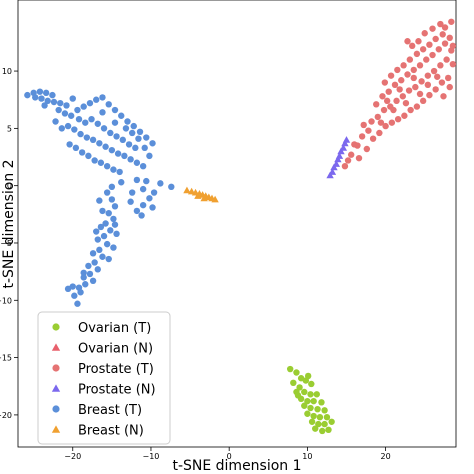  What do you see at coordinates (6, 358) in the screenshot?
I see `y-tick-label: −15` at bounding box center [6, 358].